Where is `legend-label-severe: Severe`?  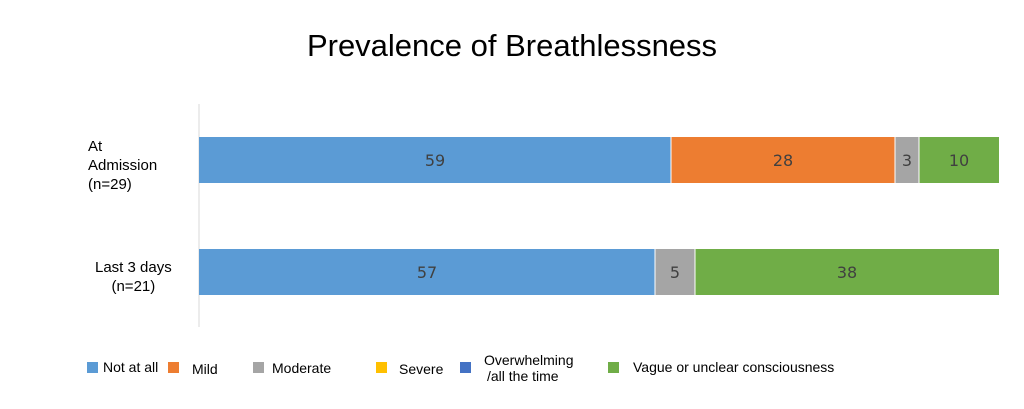 legend-label-severe: Severe is located at coordinates (421, 369).